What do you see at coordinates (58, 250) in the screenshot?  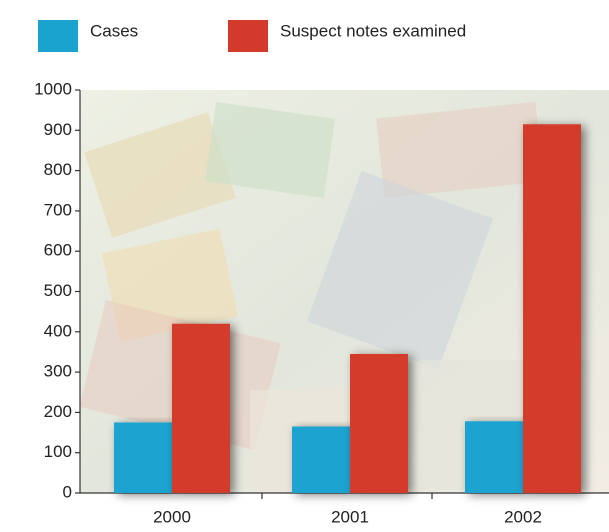 I see `y-tick-label: 600` at bounding box center [58, 250].